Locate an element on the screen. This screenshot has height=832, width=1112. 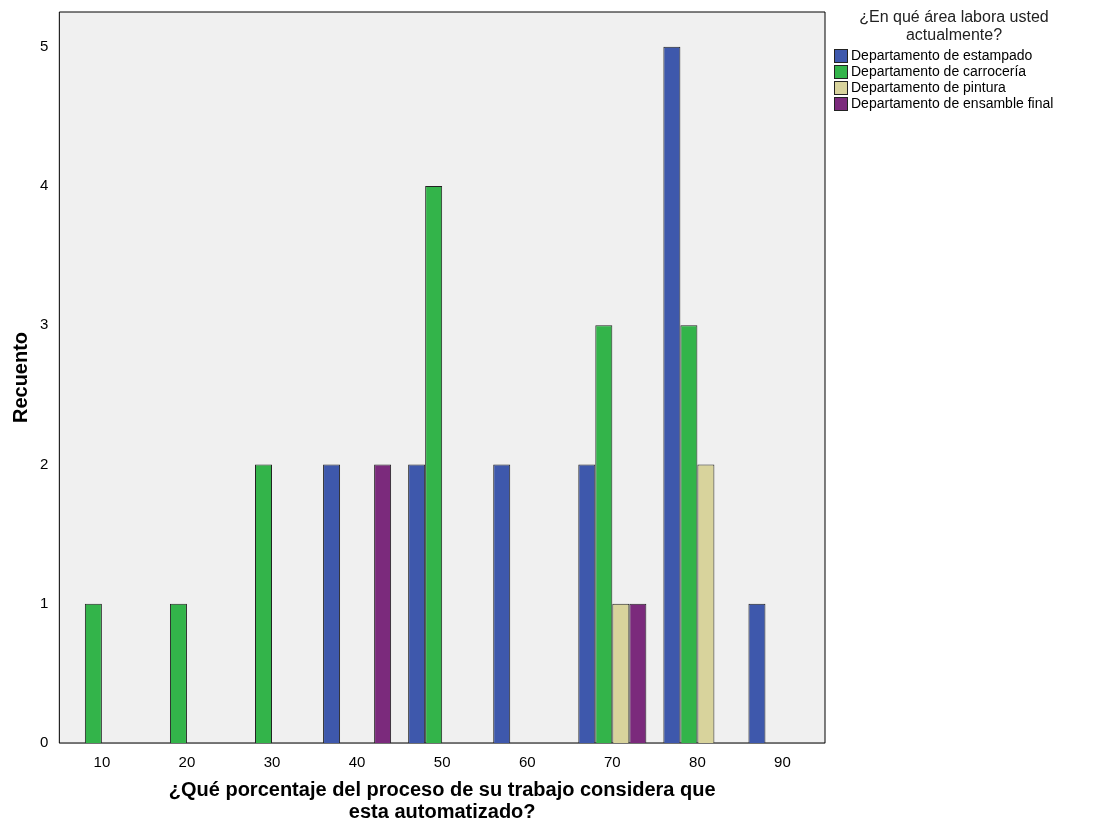
x-tick-label: 60 is located at coordinates (527, 762).